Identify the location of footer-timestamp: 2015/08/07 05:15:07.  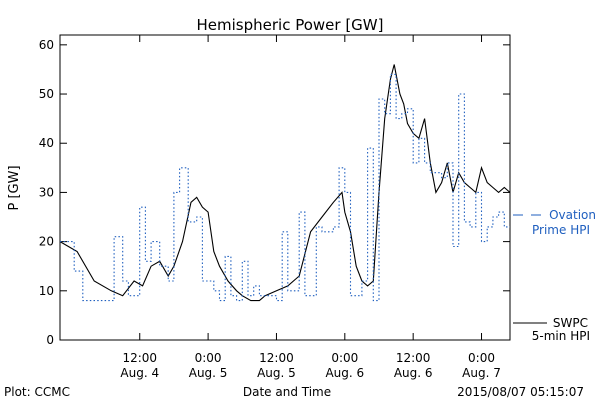
(520, 392).